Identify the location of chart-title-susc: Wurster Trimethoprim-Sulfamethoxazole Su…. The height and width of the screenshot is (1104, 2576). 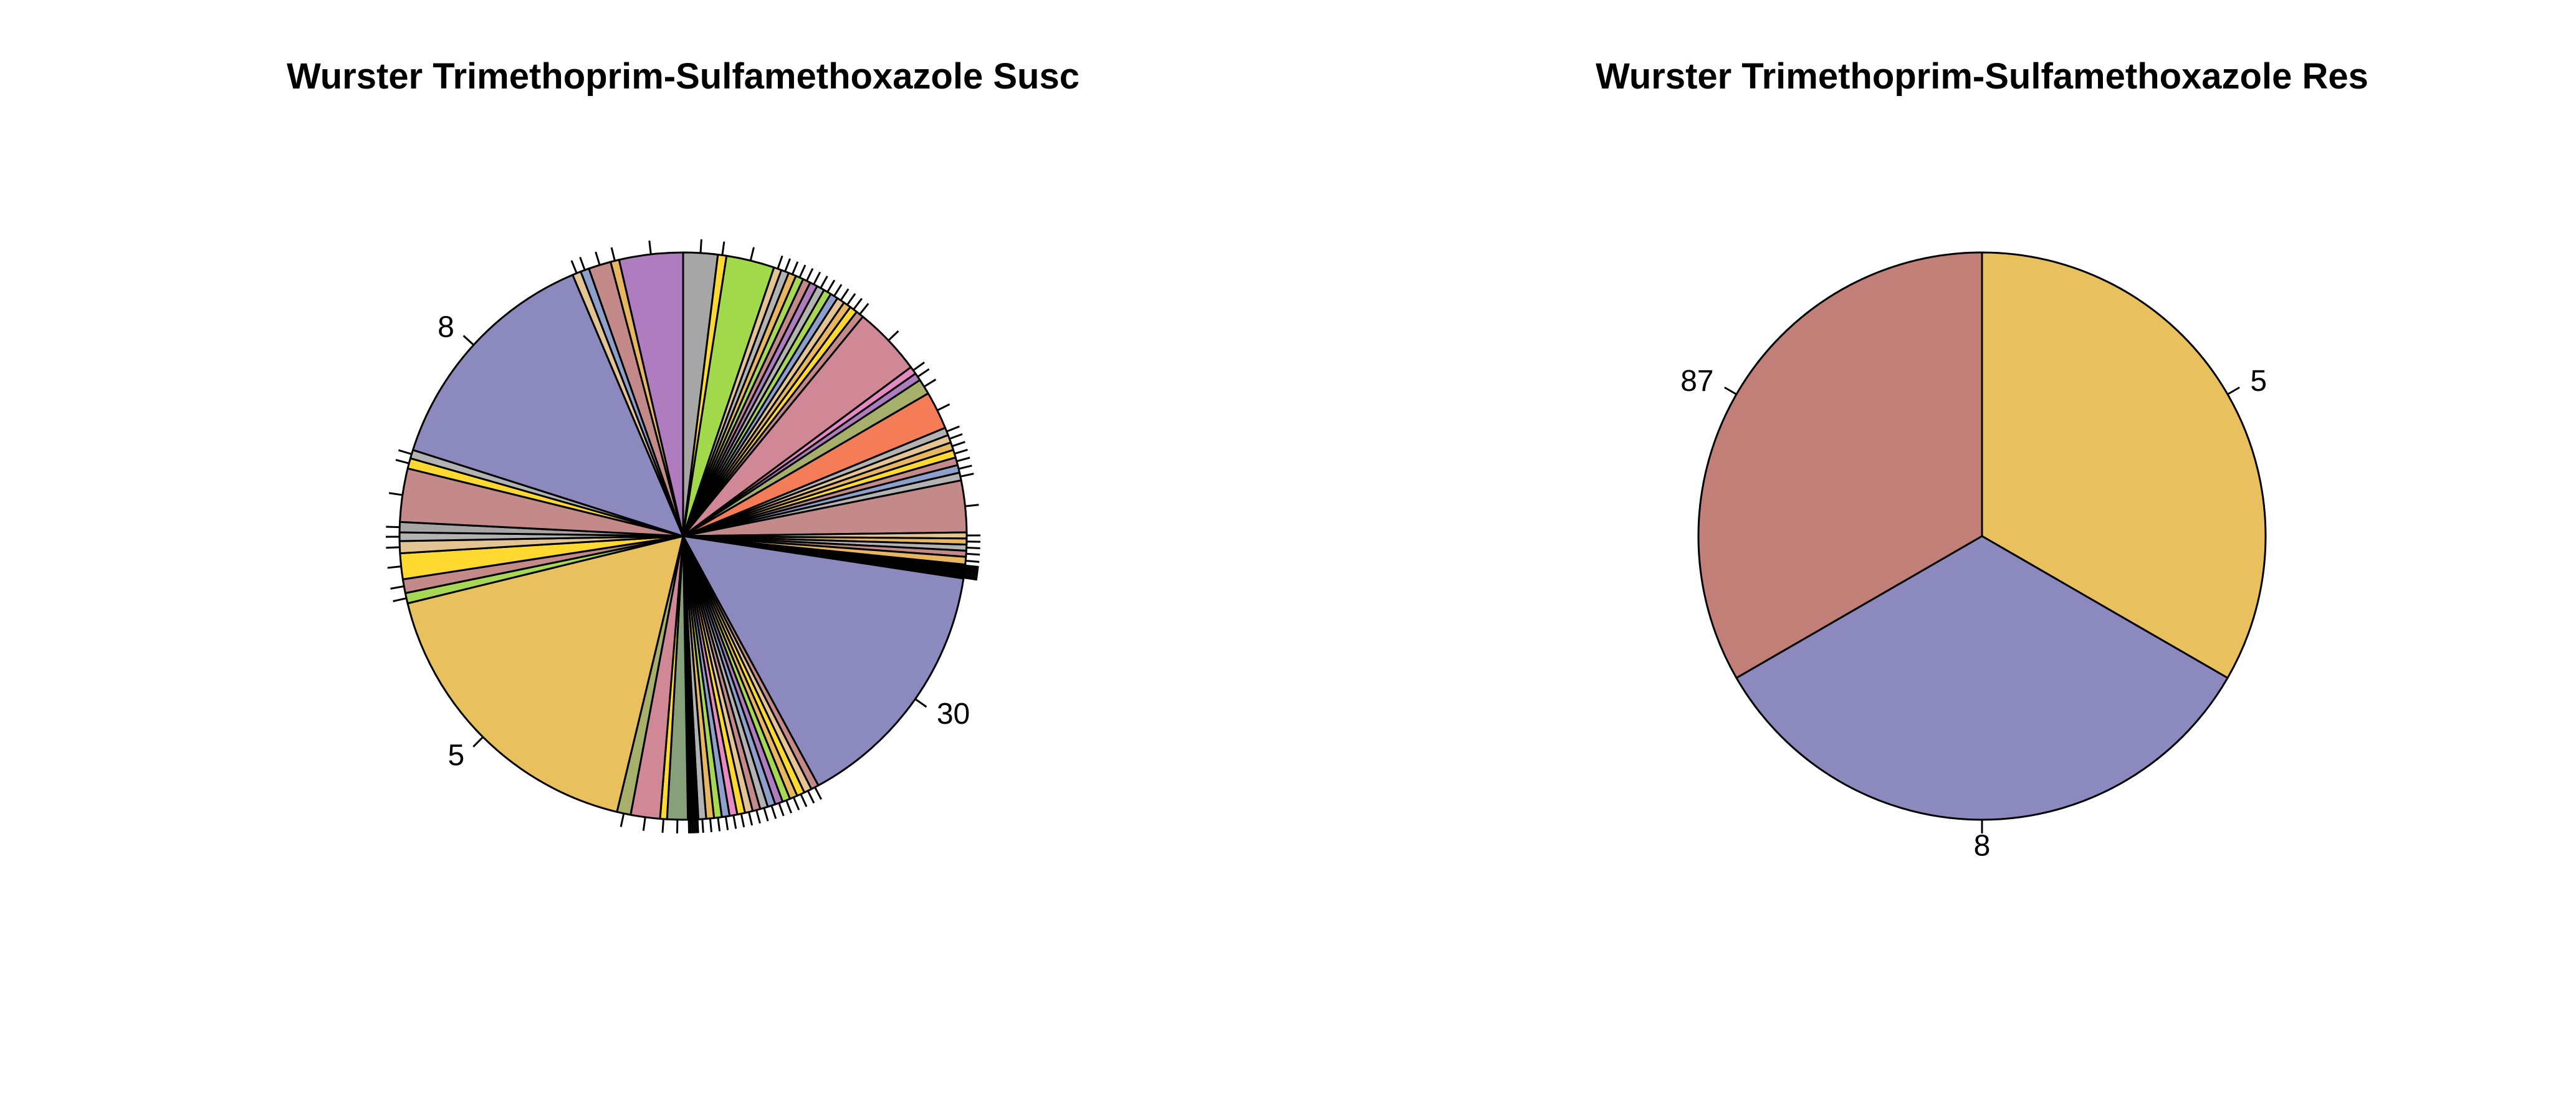
(684, 76).